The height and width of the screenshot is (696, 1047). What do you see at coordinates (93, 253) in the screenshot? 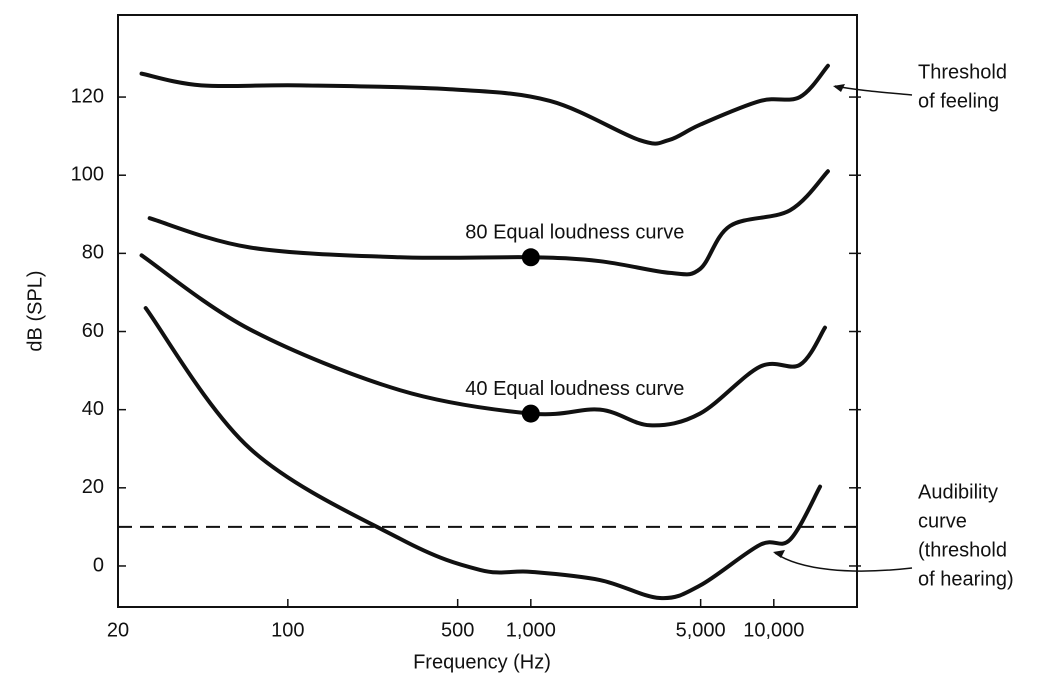
I see `y-tick-label: 80` at bounding box center [93, 253].